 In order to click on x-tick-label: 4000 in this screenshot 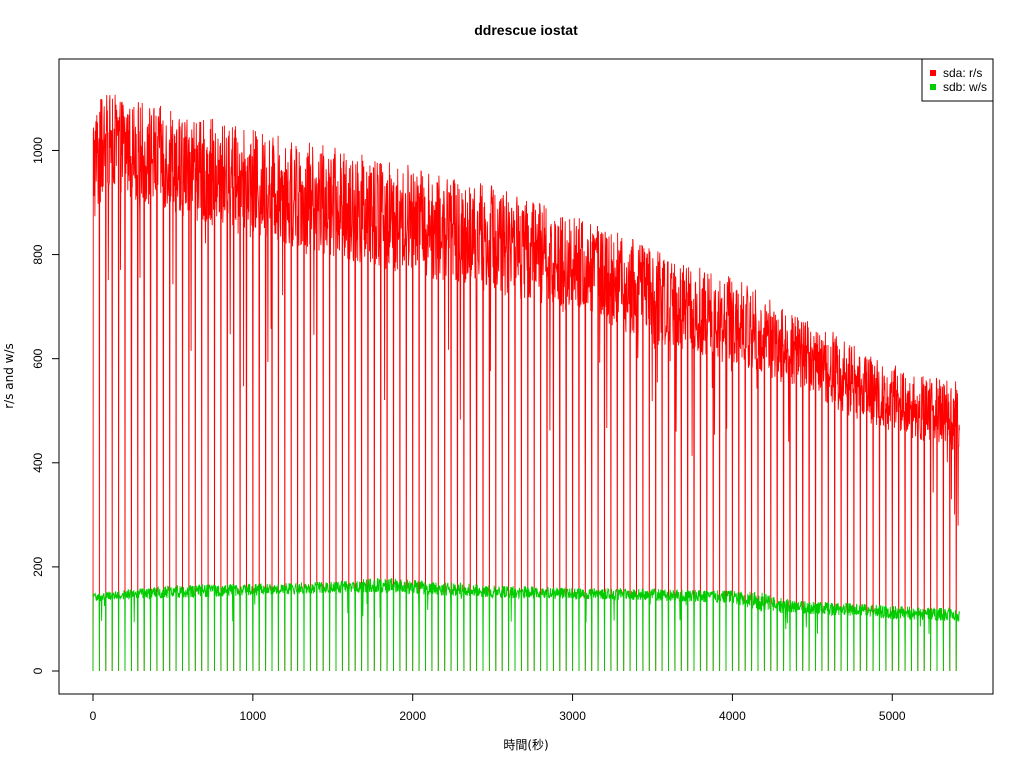, I will do `click(732, 716)`.